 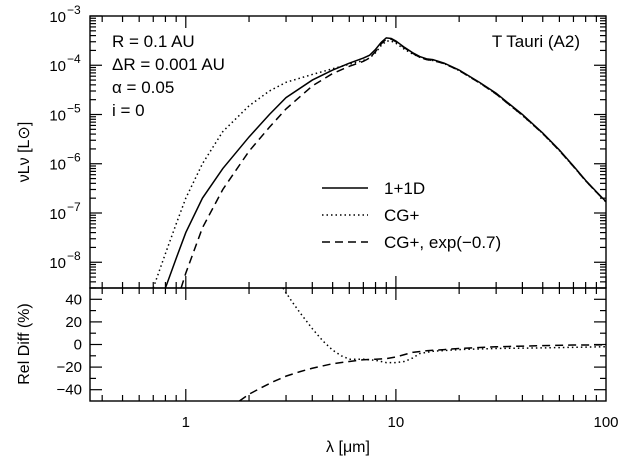 What do you see at coordinates (536, 41) in the screenshot?
I see `object-label: T Tauri (A2)` at bounding box center [536, 41].